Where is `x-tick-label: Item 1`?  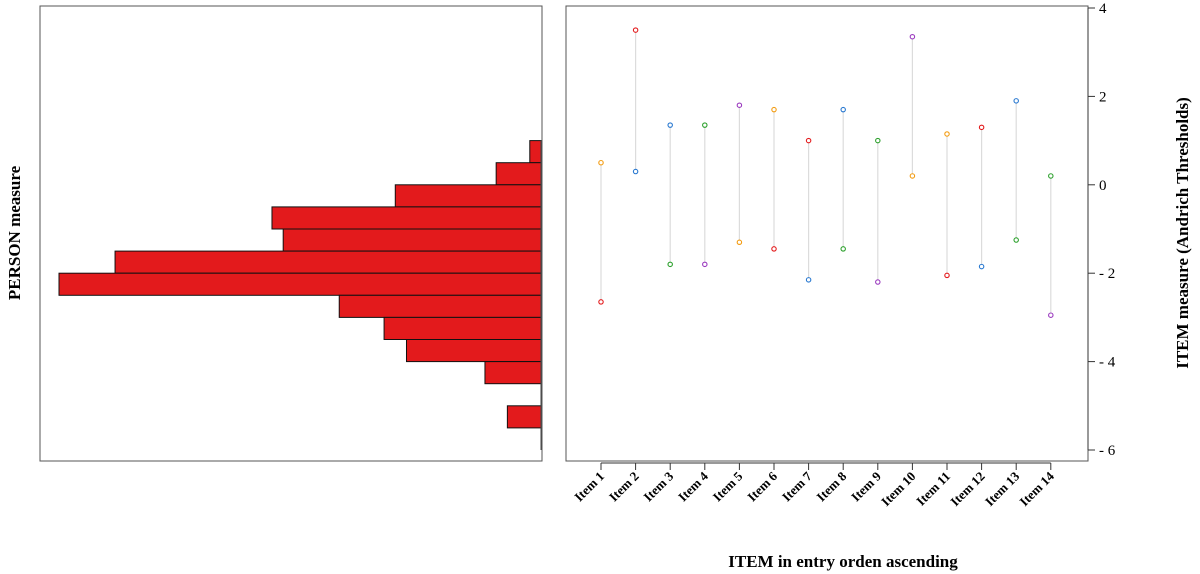
x-tick-label: Item 1 is located at coordinates (589, 487).